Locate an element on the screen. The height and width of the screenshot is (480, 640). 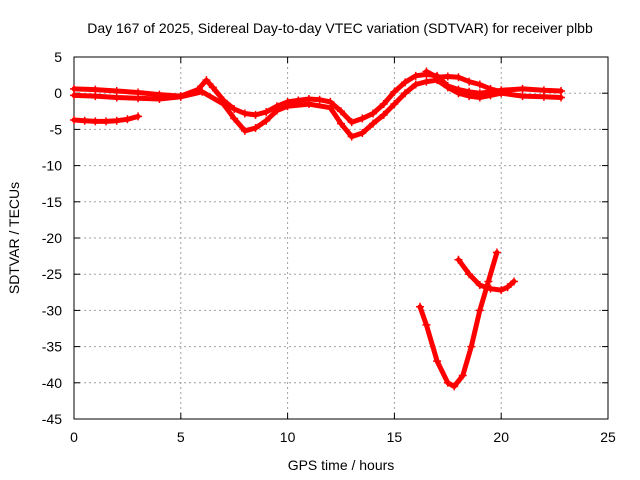
x-tick-label: 10 is located at coordinates (288, 437).